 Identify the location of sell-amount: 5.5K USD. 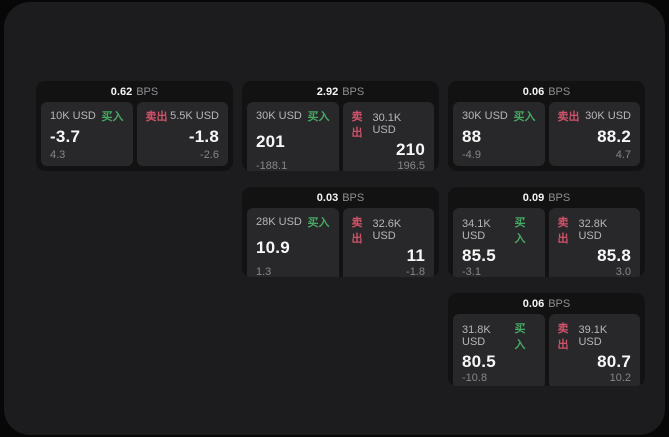
(194, 116).